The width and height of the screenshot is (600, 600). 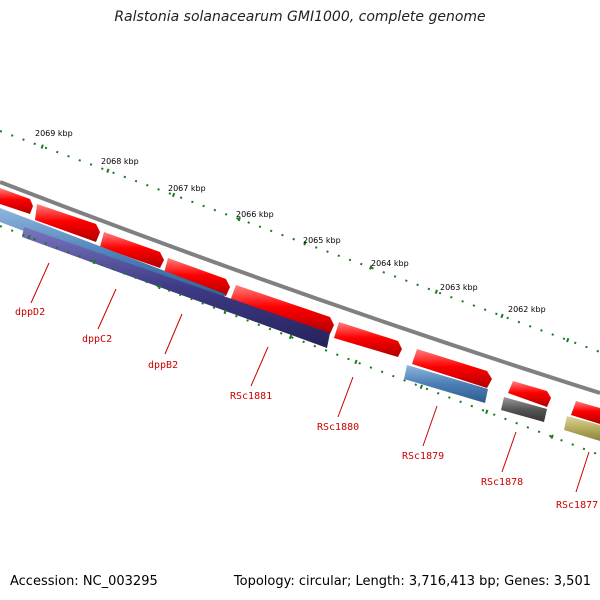 I want to click on gene-label: dppC2, so click(x=97, y=339).